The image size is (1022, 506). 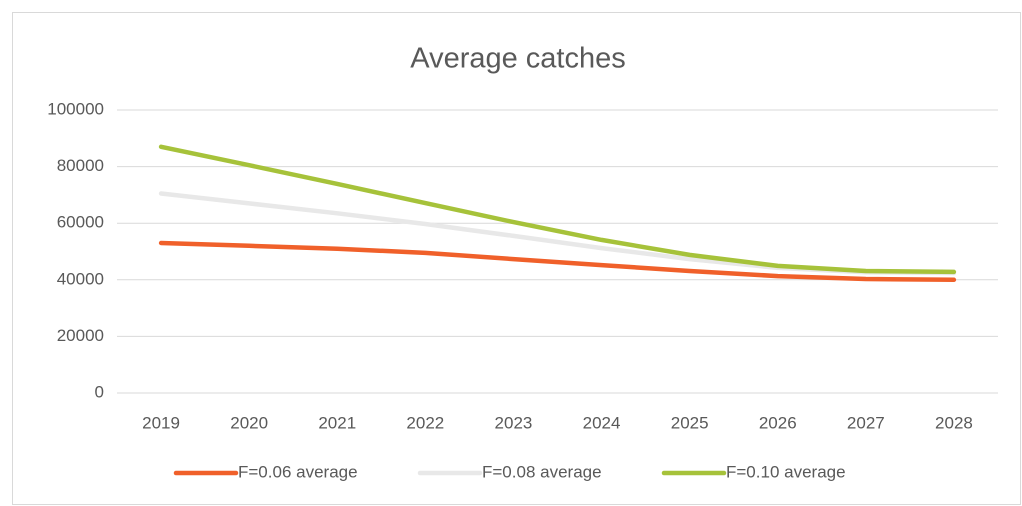 I want to click on y-tick-label: 100000, so click(x=75, y=108).